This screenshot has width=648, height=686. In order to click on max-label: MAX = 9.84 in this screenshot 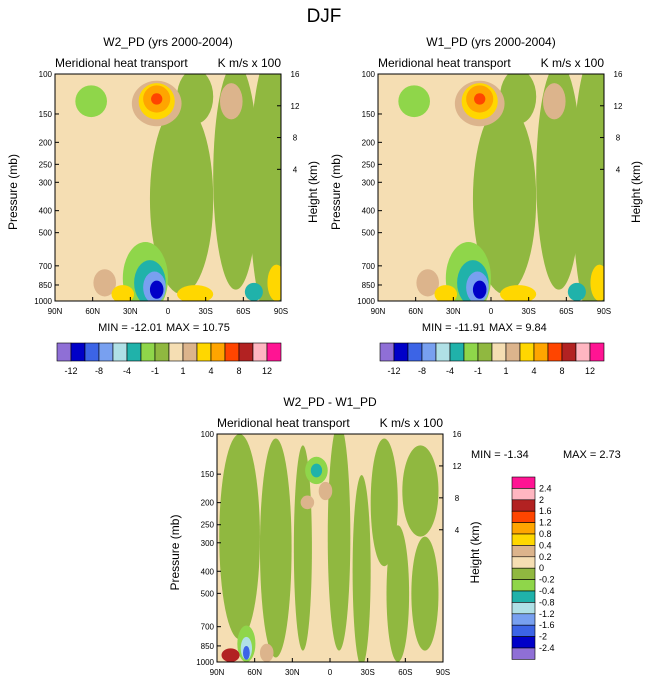, I will do `click(518, 328)`.